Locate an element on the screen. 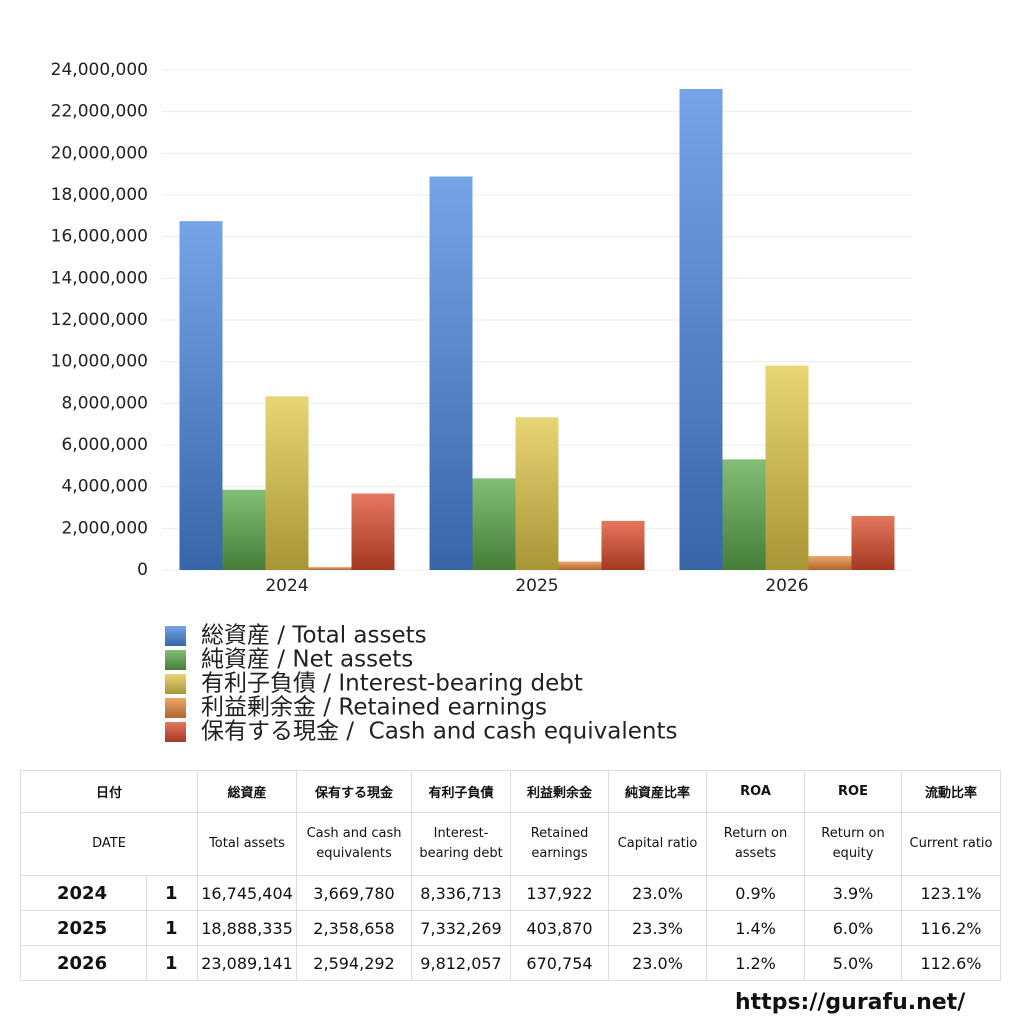  table-cell: 5.0% is located at coordinates (853, 963).